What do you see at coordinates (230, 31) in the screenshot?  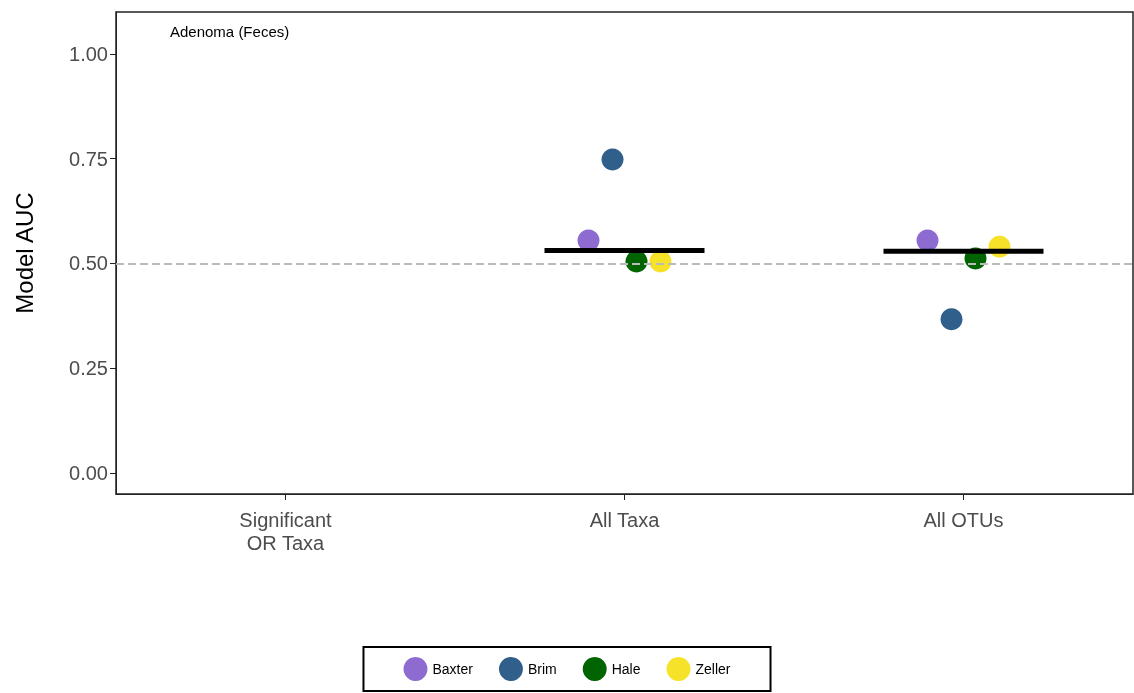 I see `annotation: Adenoma (Feces)` at bounding box center [230, 31].